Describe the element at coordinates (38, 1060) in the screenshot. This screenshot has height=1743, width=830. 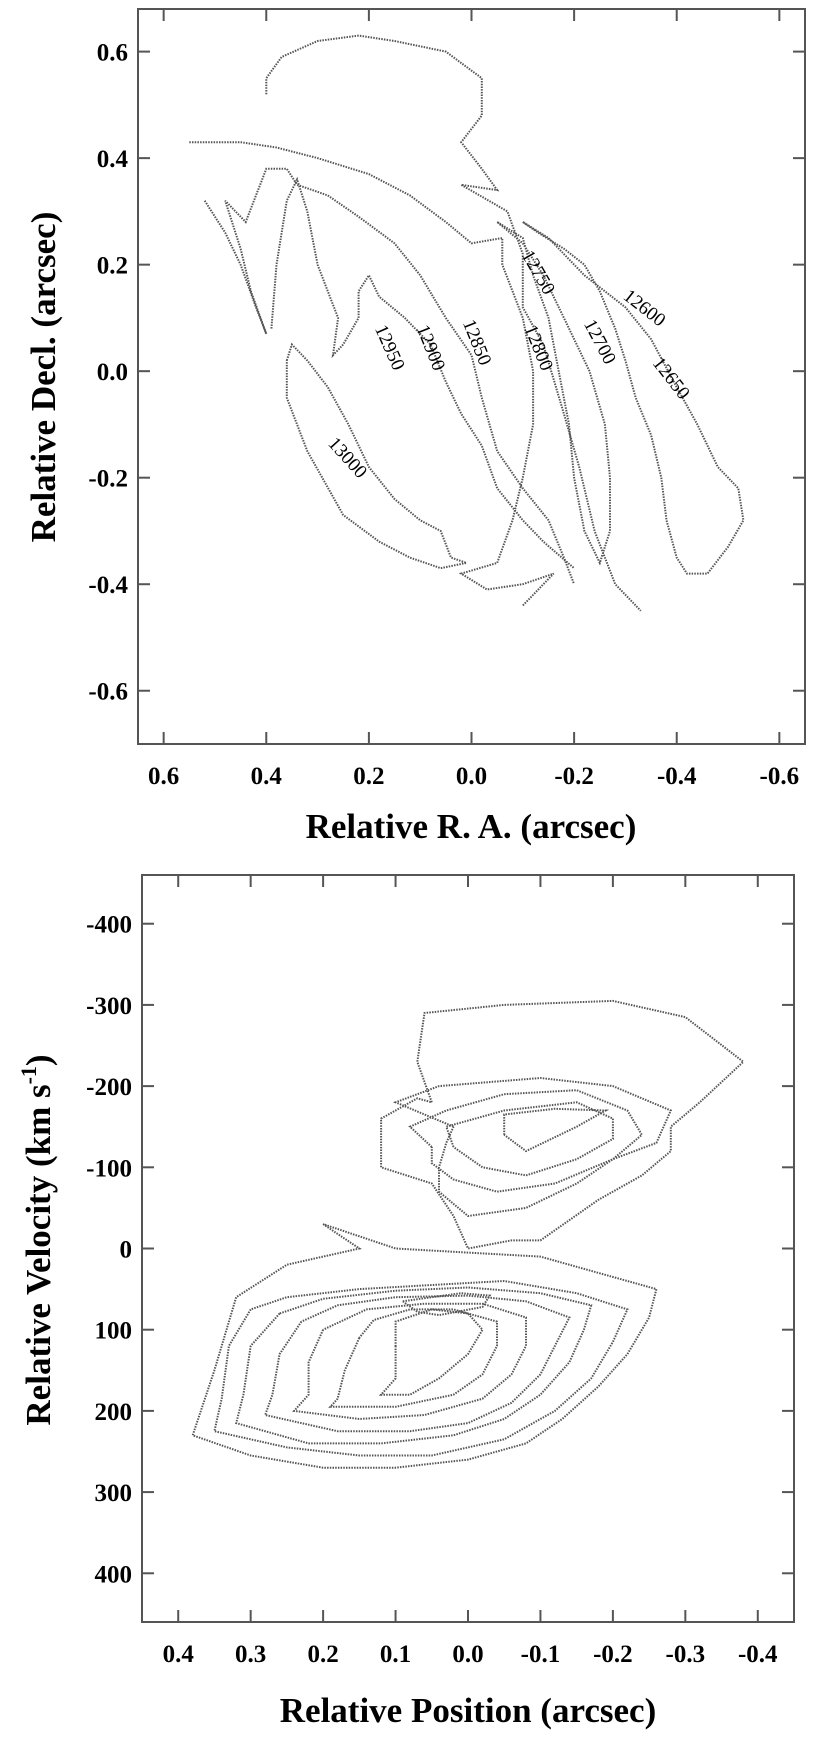
I see `bottom-y-axis-title-end: )` at that location.